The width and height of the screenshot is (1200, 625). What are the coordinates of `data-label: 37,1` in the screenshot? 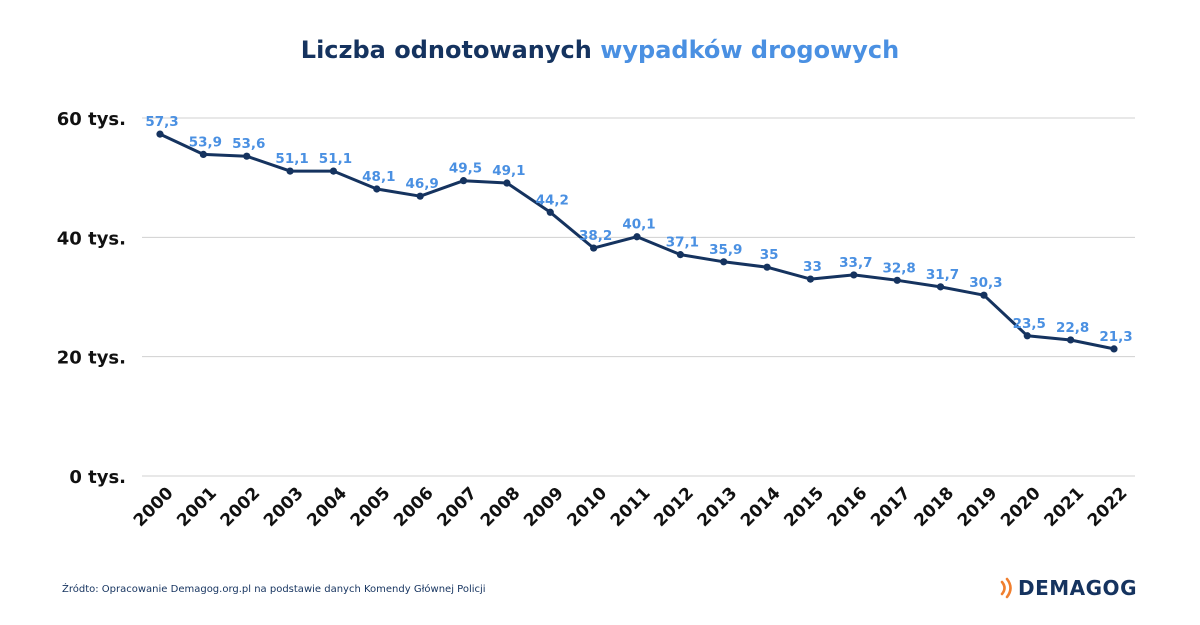 It's located at (682, 243).